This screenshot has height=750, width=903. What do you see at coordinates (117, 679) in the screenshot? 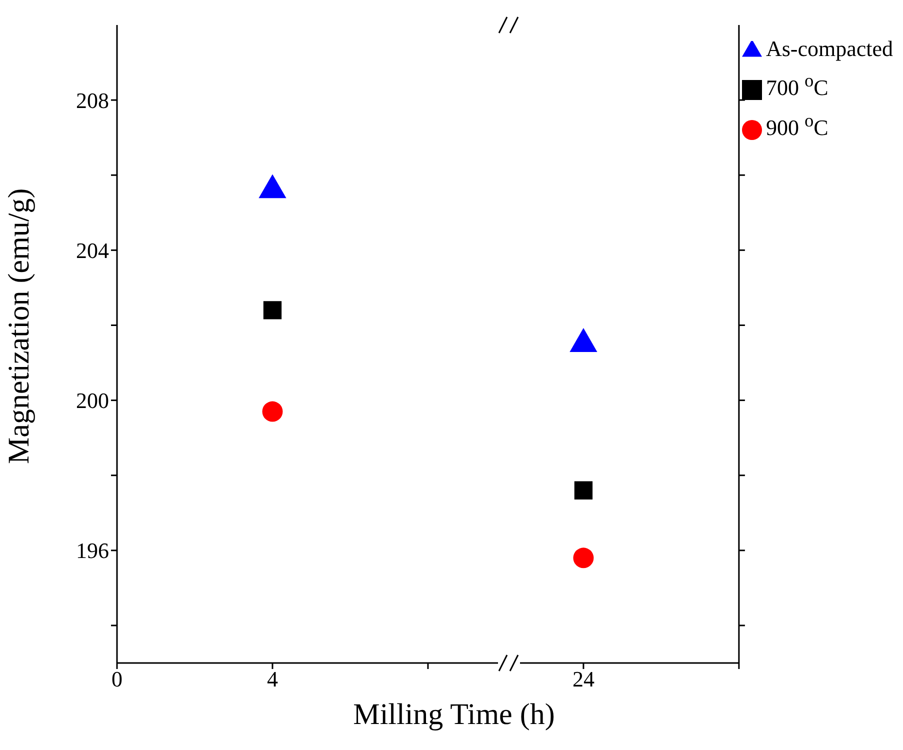
I see `x-tick-label: 0` at bounding box center [117, 679].